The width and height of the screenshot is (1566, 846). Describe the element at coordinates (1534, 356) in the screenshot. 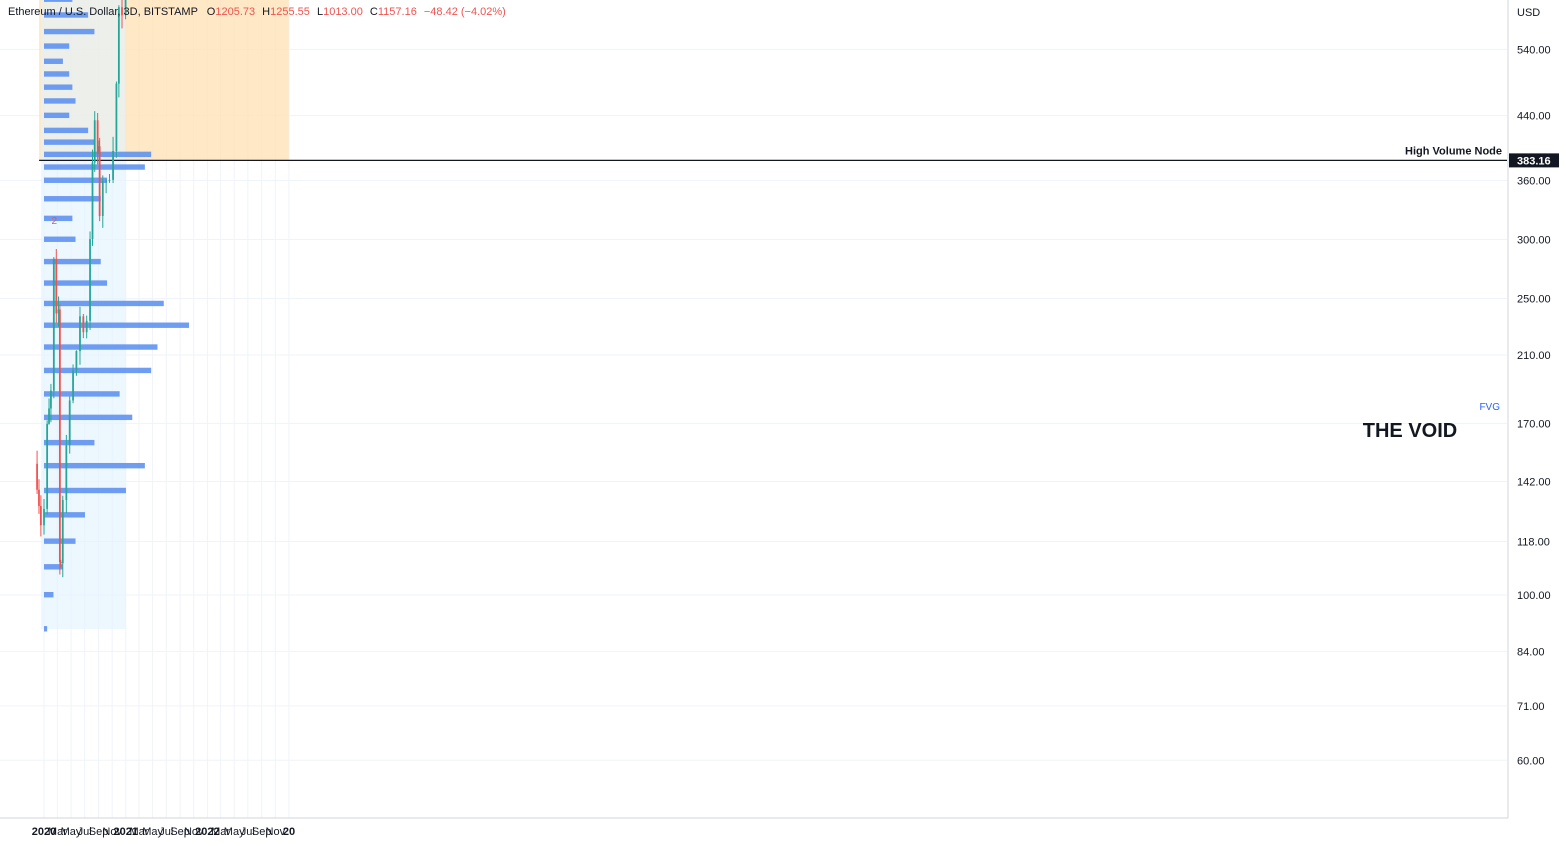

I see `y-tick-label: 210.00` at that location.